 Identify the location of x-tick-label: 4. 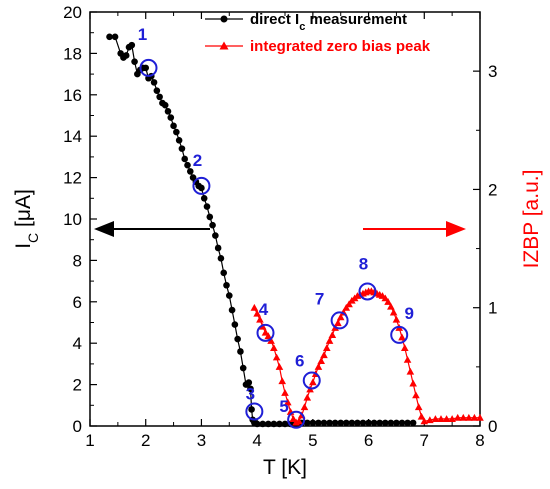
(256, 440).